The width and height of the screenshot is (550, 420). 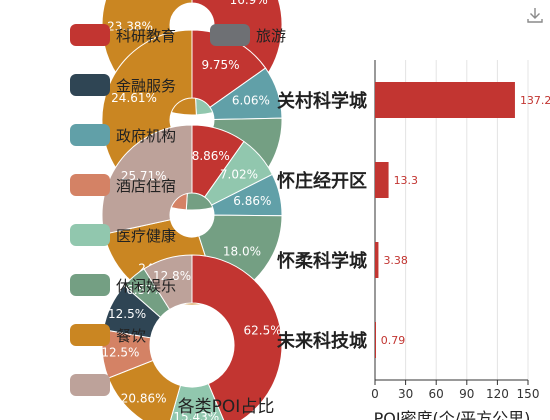 I want to click on legend-item-gov: 政府机构, so click(x=123, y=135).